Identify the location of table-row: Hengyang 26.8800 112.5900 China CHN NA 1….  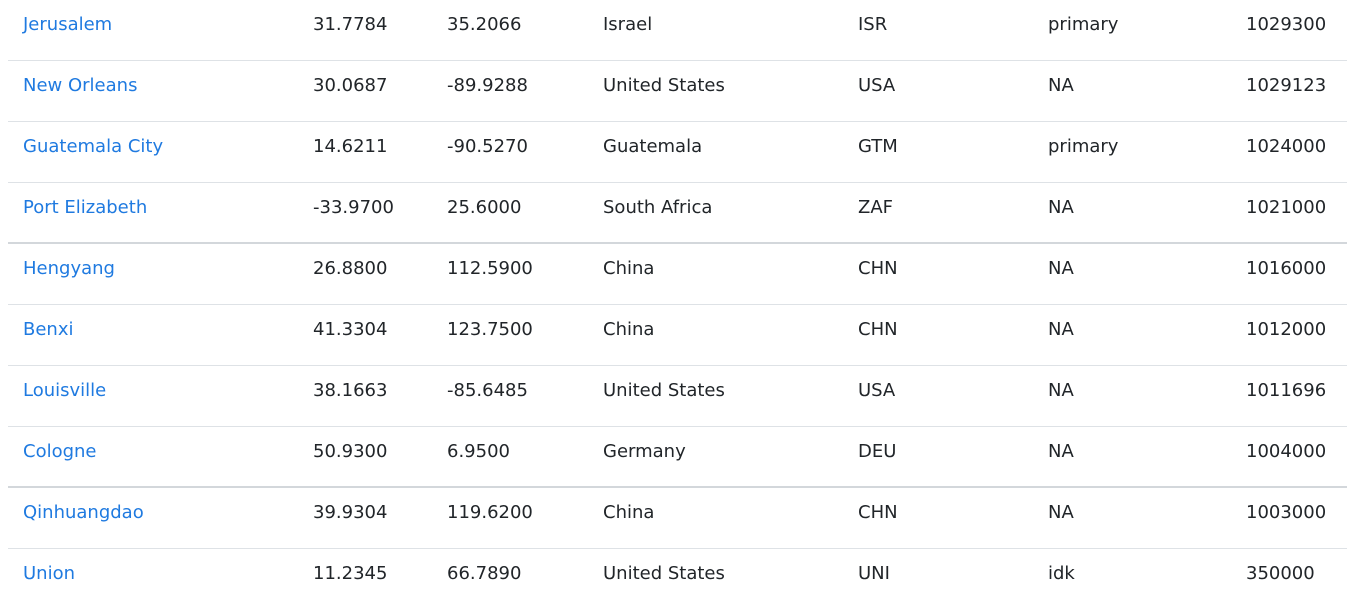
(677, 274).